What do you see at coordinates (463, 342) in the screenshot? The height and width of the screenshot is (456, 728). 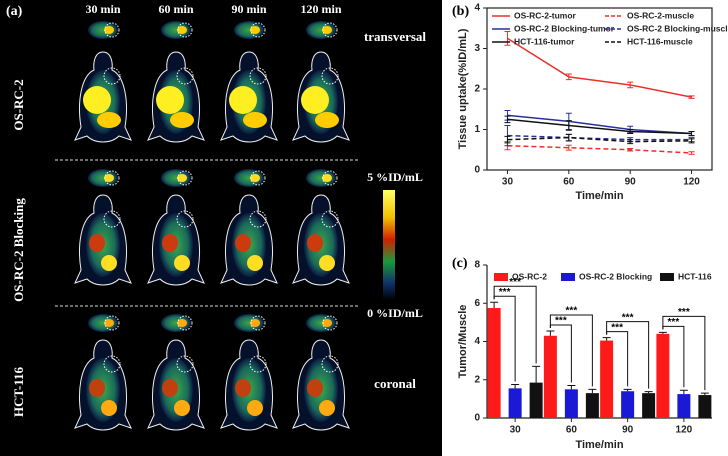 I see `y-axis-label: Tumor/Muscle` at bounding box center [463, 342].